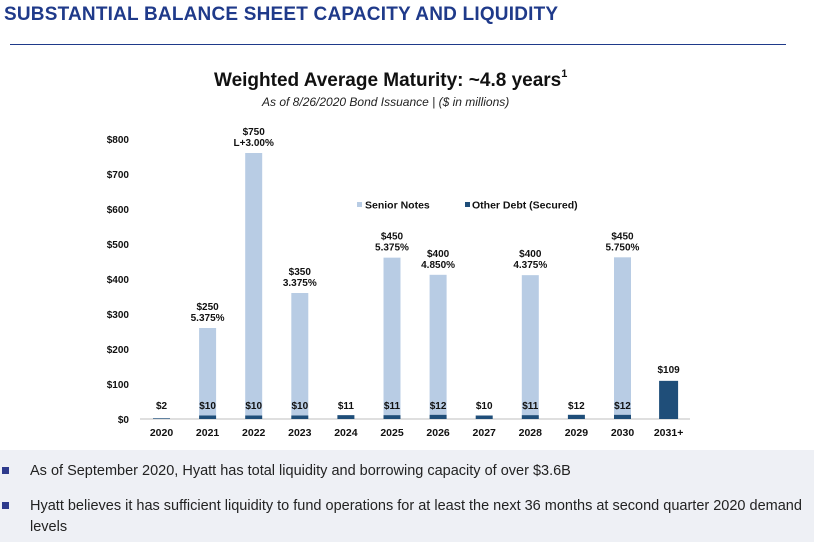 This screenshot has height=542, width=814. What do you see at coordinates (300, 283) in the screenshot?
I see `senior-notes-rate-label: 3.375%` at bounding box center [300, 283].